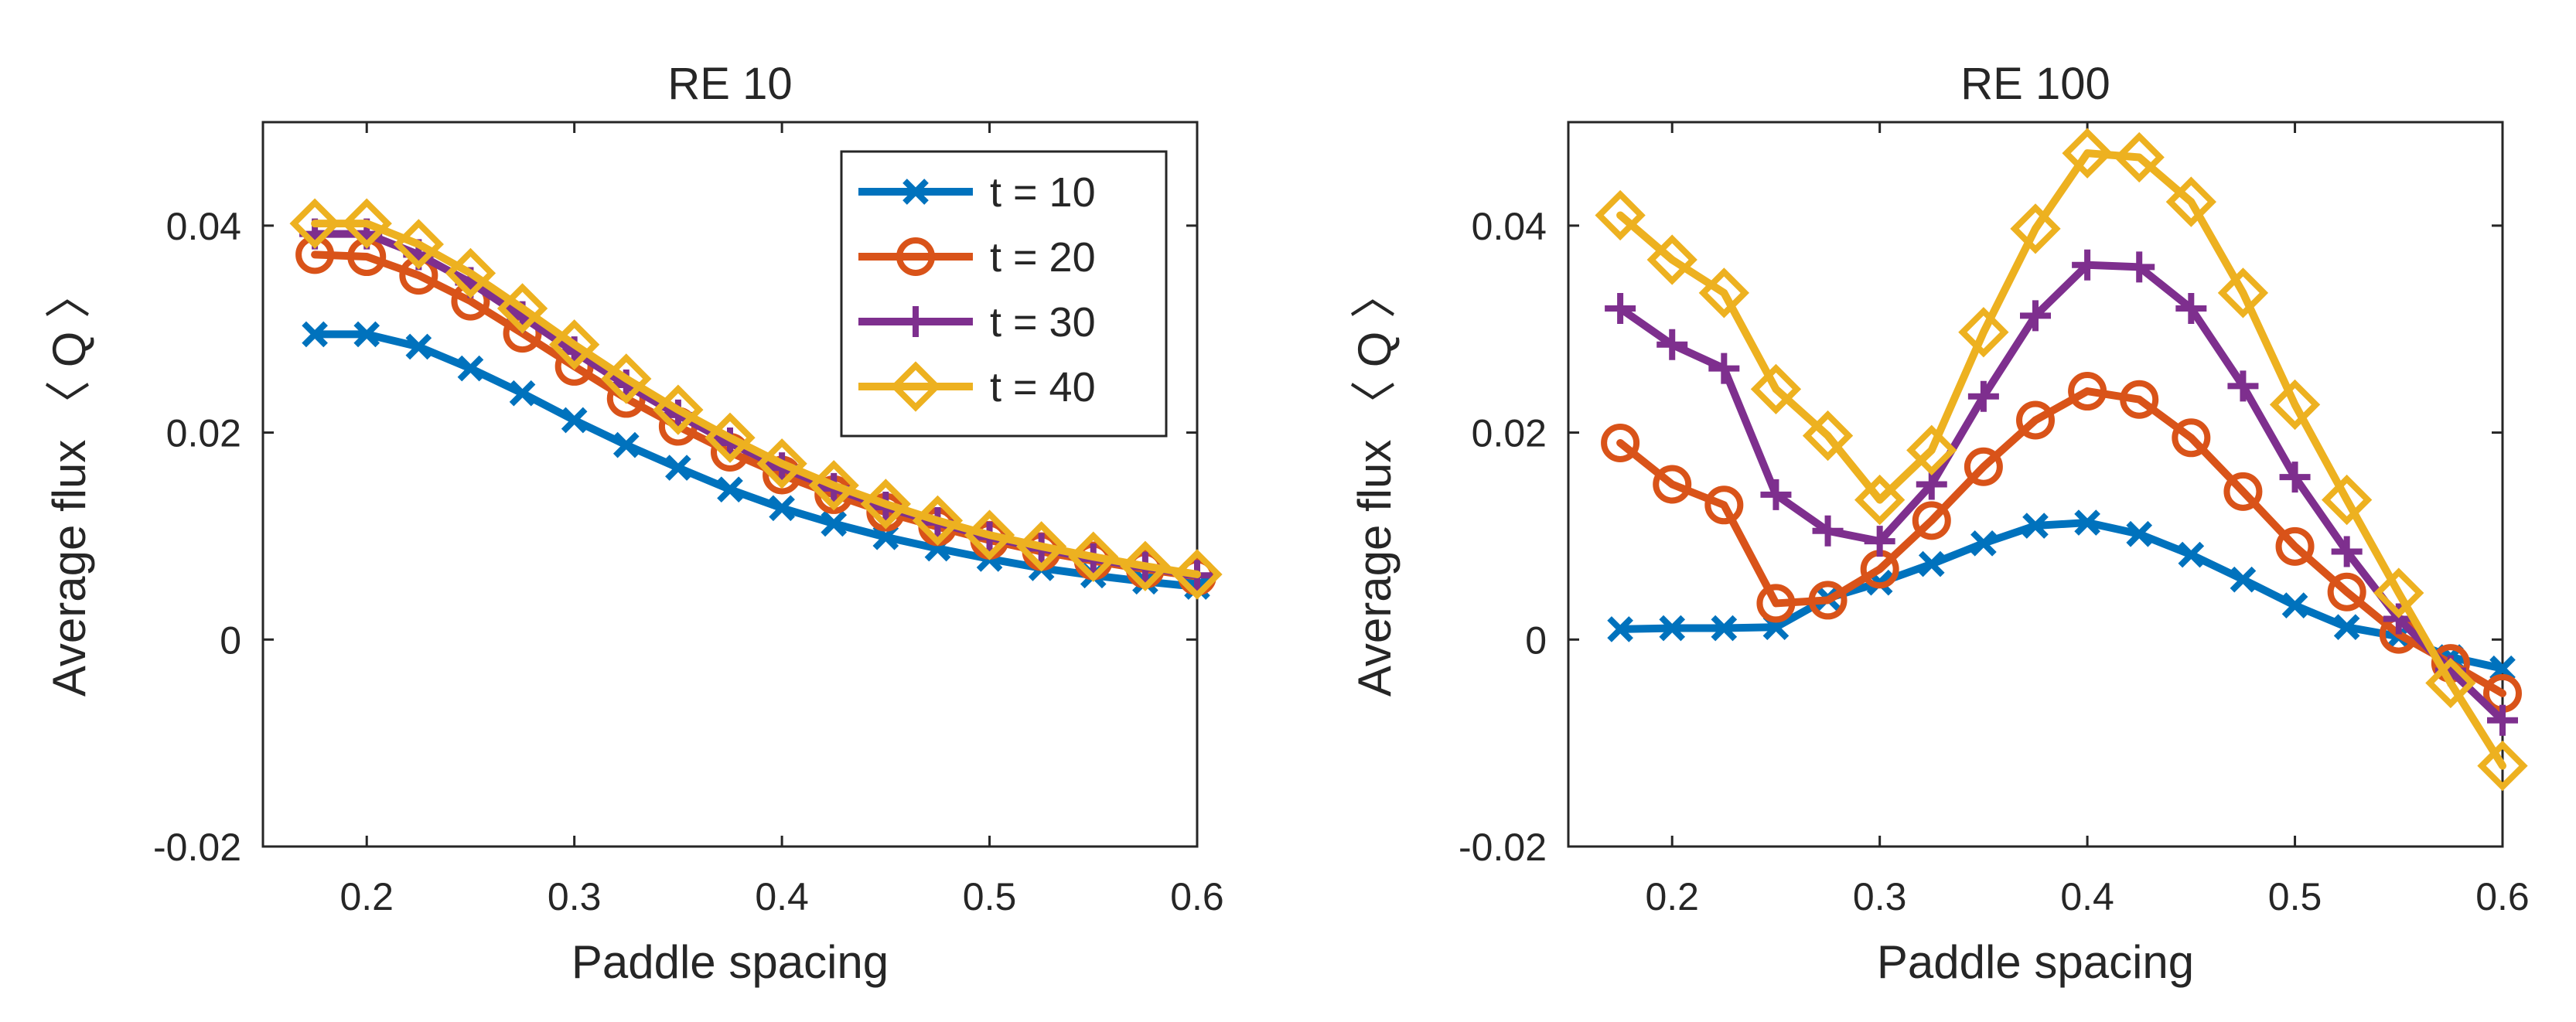 This screenshot has width=2576, height=1022. I want to click on chart-title: RE 10, so click(729, 84).